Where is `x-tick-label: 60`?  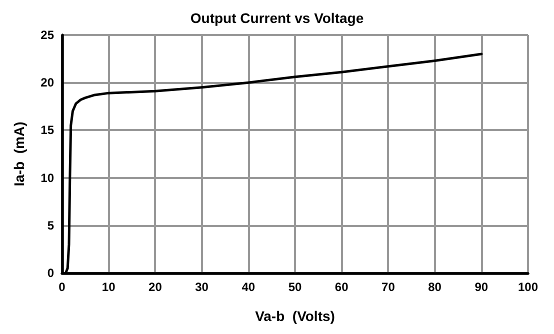
x-tick-label: 60 is located at coordinates (341, 287).